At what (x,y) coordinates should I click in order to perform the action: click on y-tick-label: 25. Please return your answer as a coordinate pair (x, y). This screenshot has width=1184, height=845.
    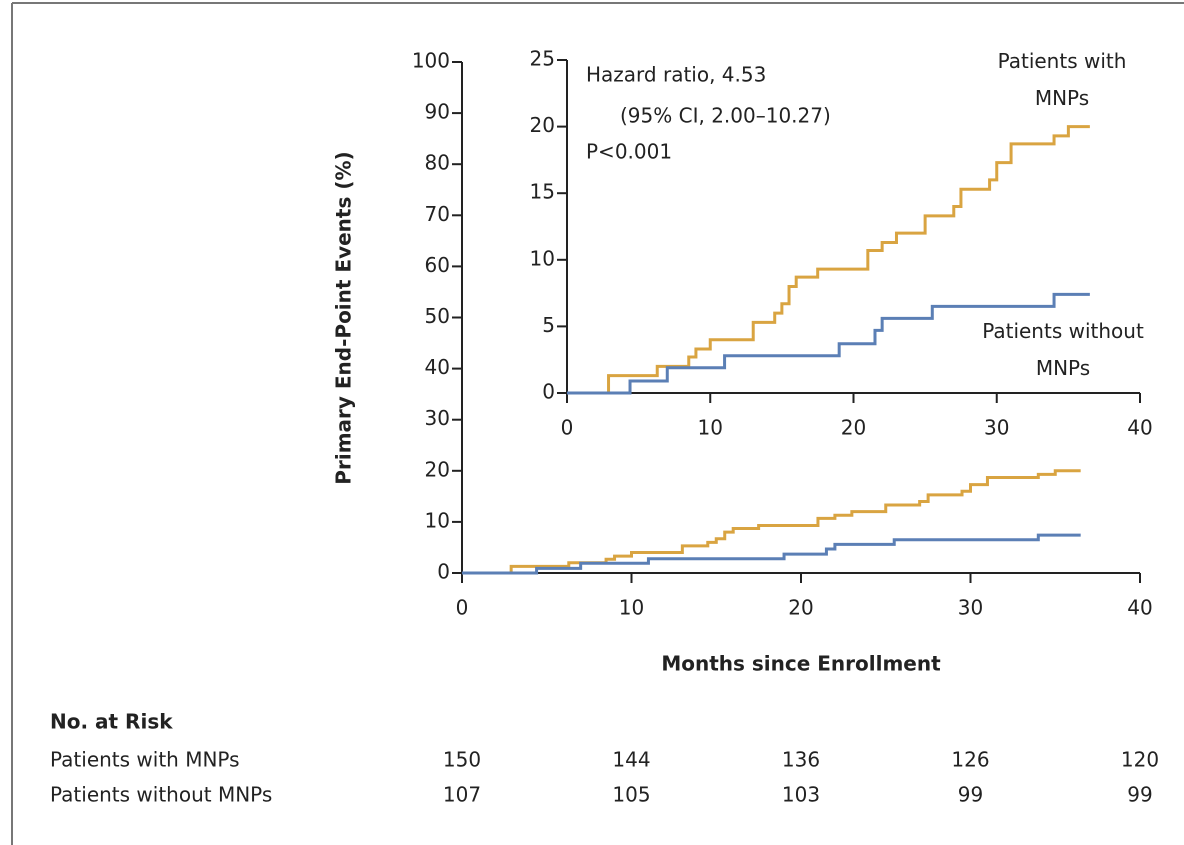
    Looking at the image, I should click on (542, 59).